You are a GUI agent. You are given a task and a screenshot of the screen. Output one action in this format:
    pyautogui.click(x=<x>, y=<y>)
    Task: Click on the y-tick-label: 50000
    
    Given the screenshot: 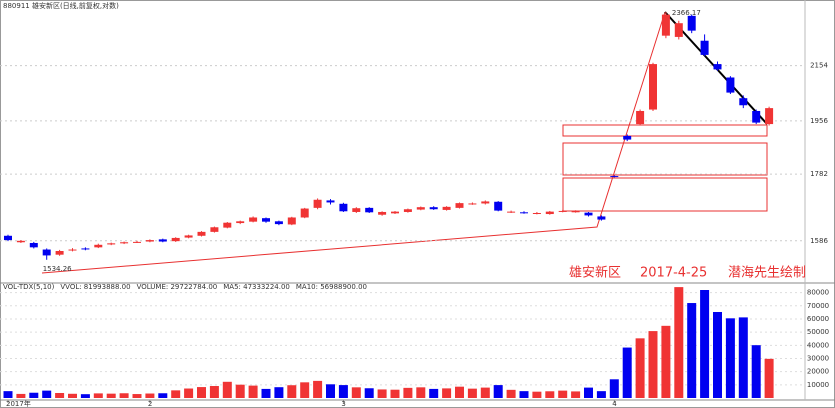 What is the action you would take?
    pyautogui.click(x=818, y=332)
    